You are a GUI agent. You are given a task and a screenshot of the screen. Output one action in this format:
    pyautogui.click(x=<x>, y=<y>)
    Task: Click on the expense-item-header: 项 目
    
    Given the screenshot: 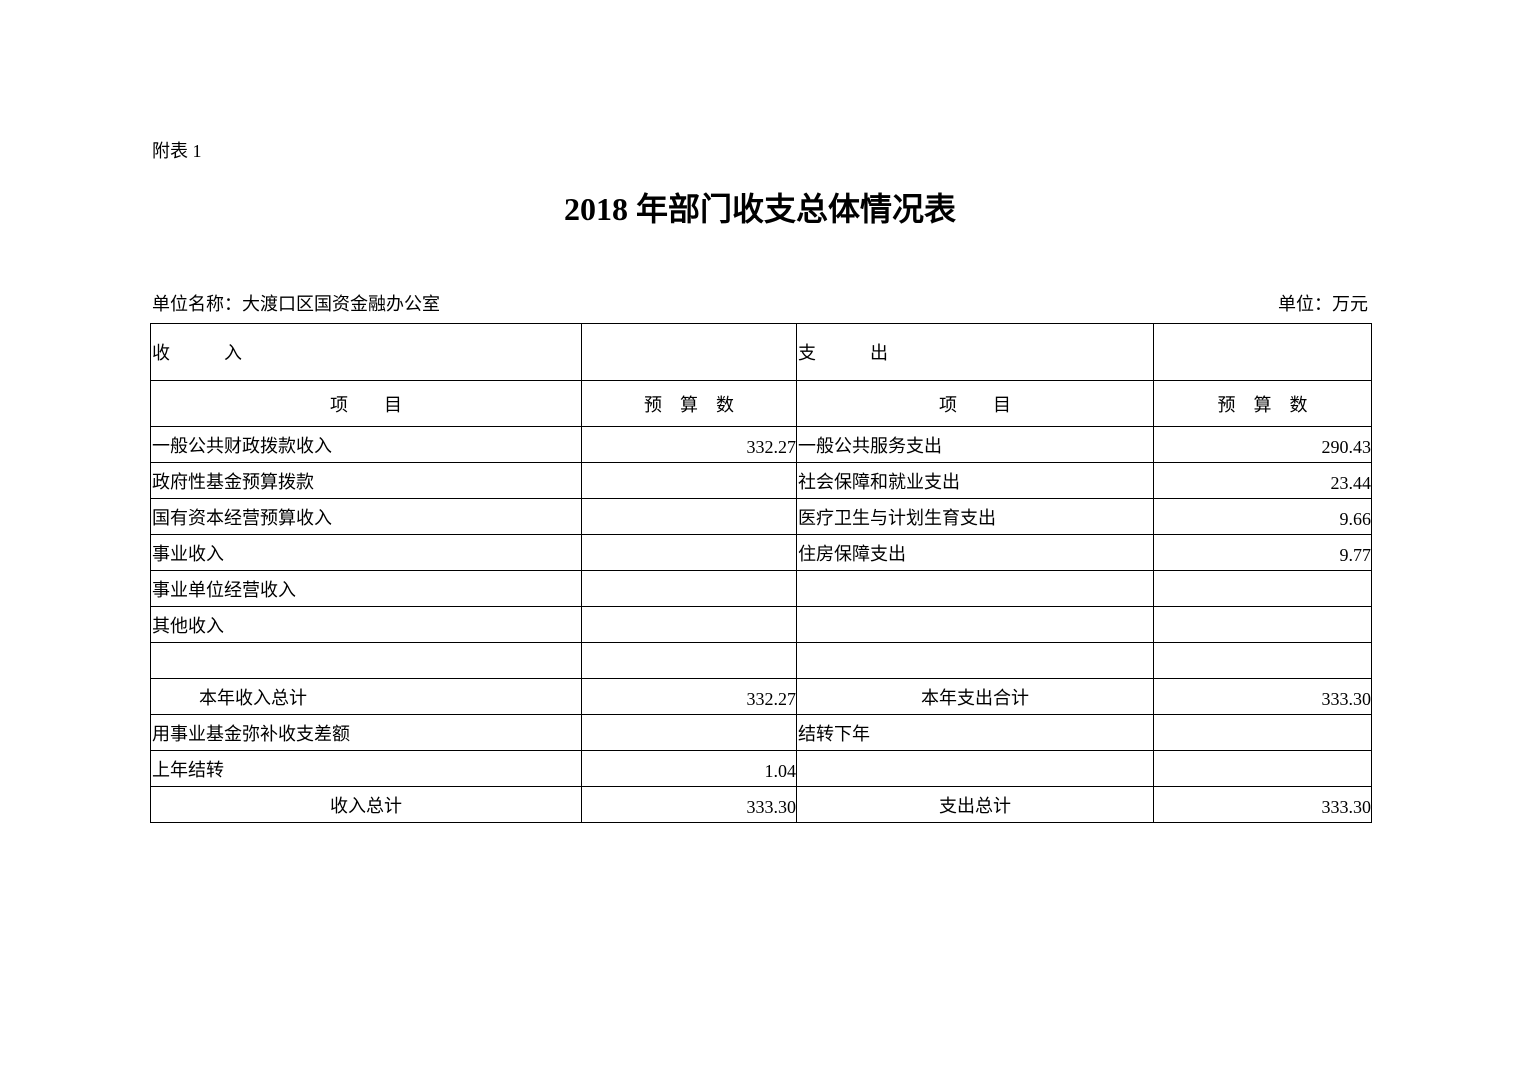 What is the action you would take?
    pyautogui.click(x=975, y=403)
    